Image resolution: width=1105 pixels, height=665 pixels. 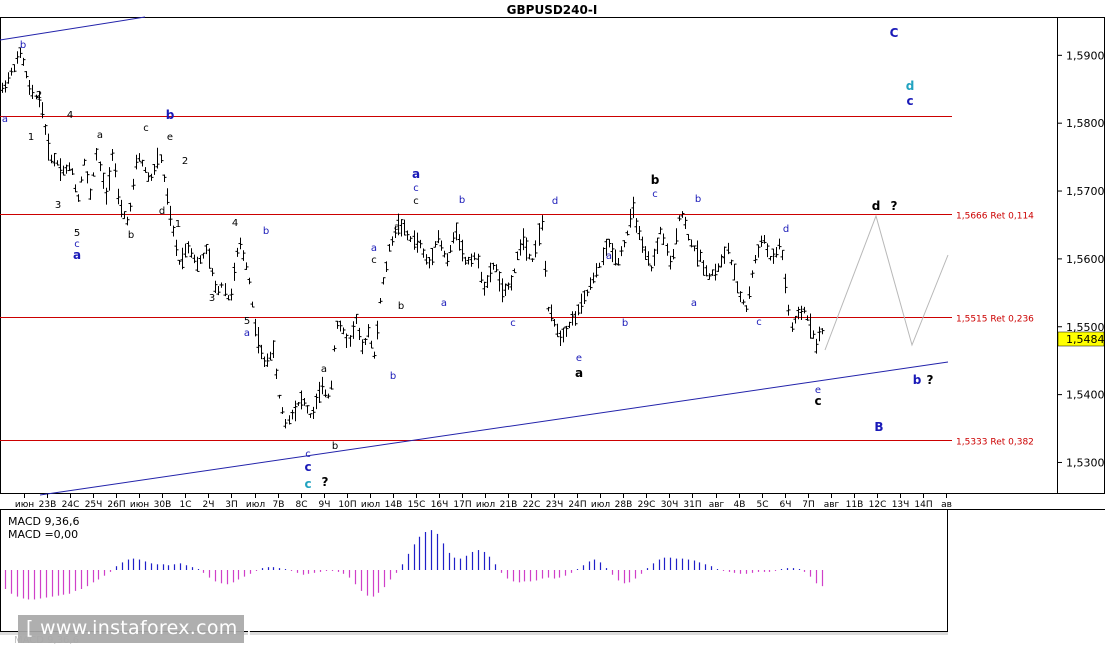 I want to click on price-tick-label: 1,5400, so click(x=1085, y=395).